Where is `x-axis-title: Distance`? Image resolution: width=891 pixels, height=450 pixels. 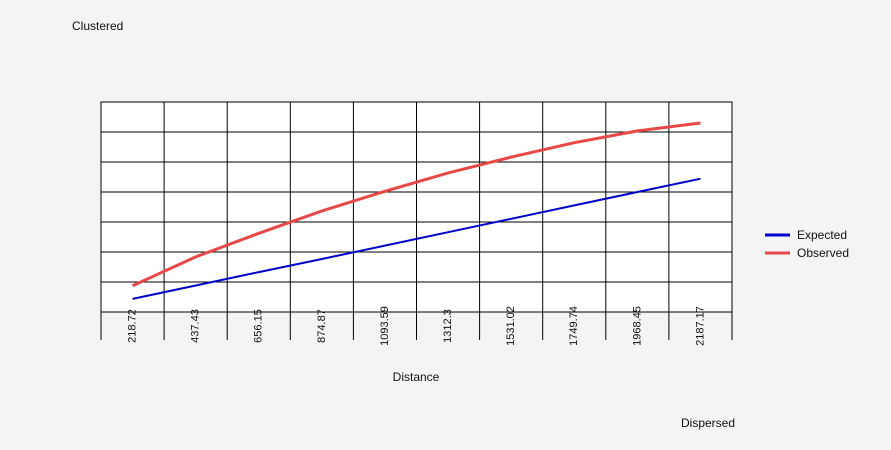
x-axis-title: Distance is located at coordinates (416, 377).